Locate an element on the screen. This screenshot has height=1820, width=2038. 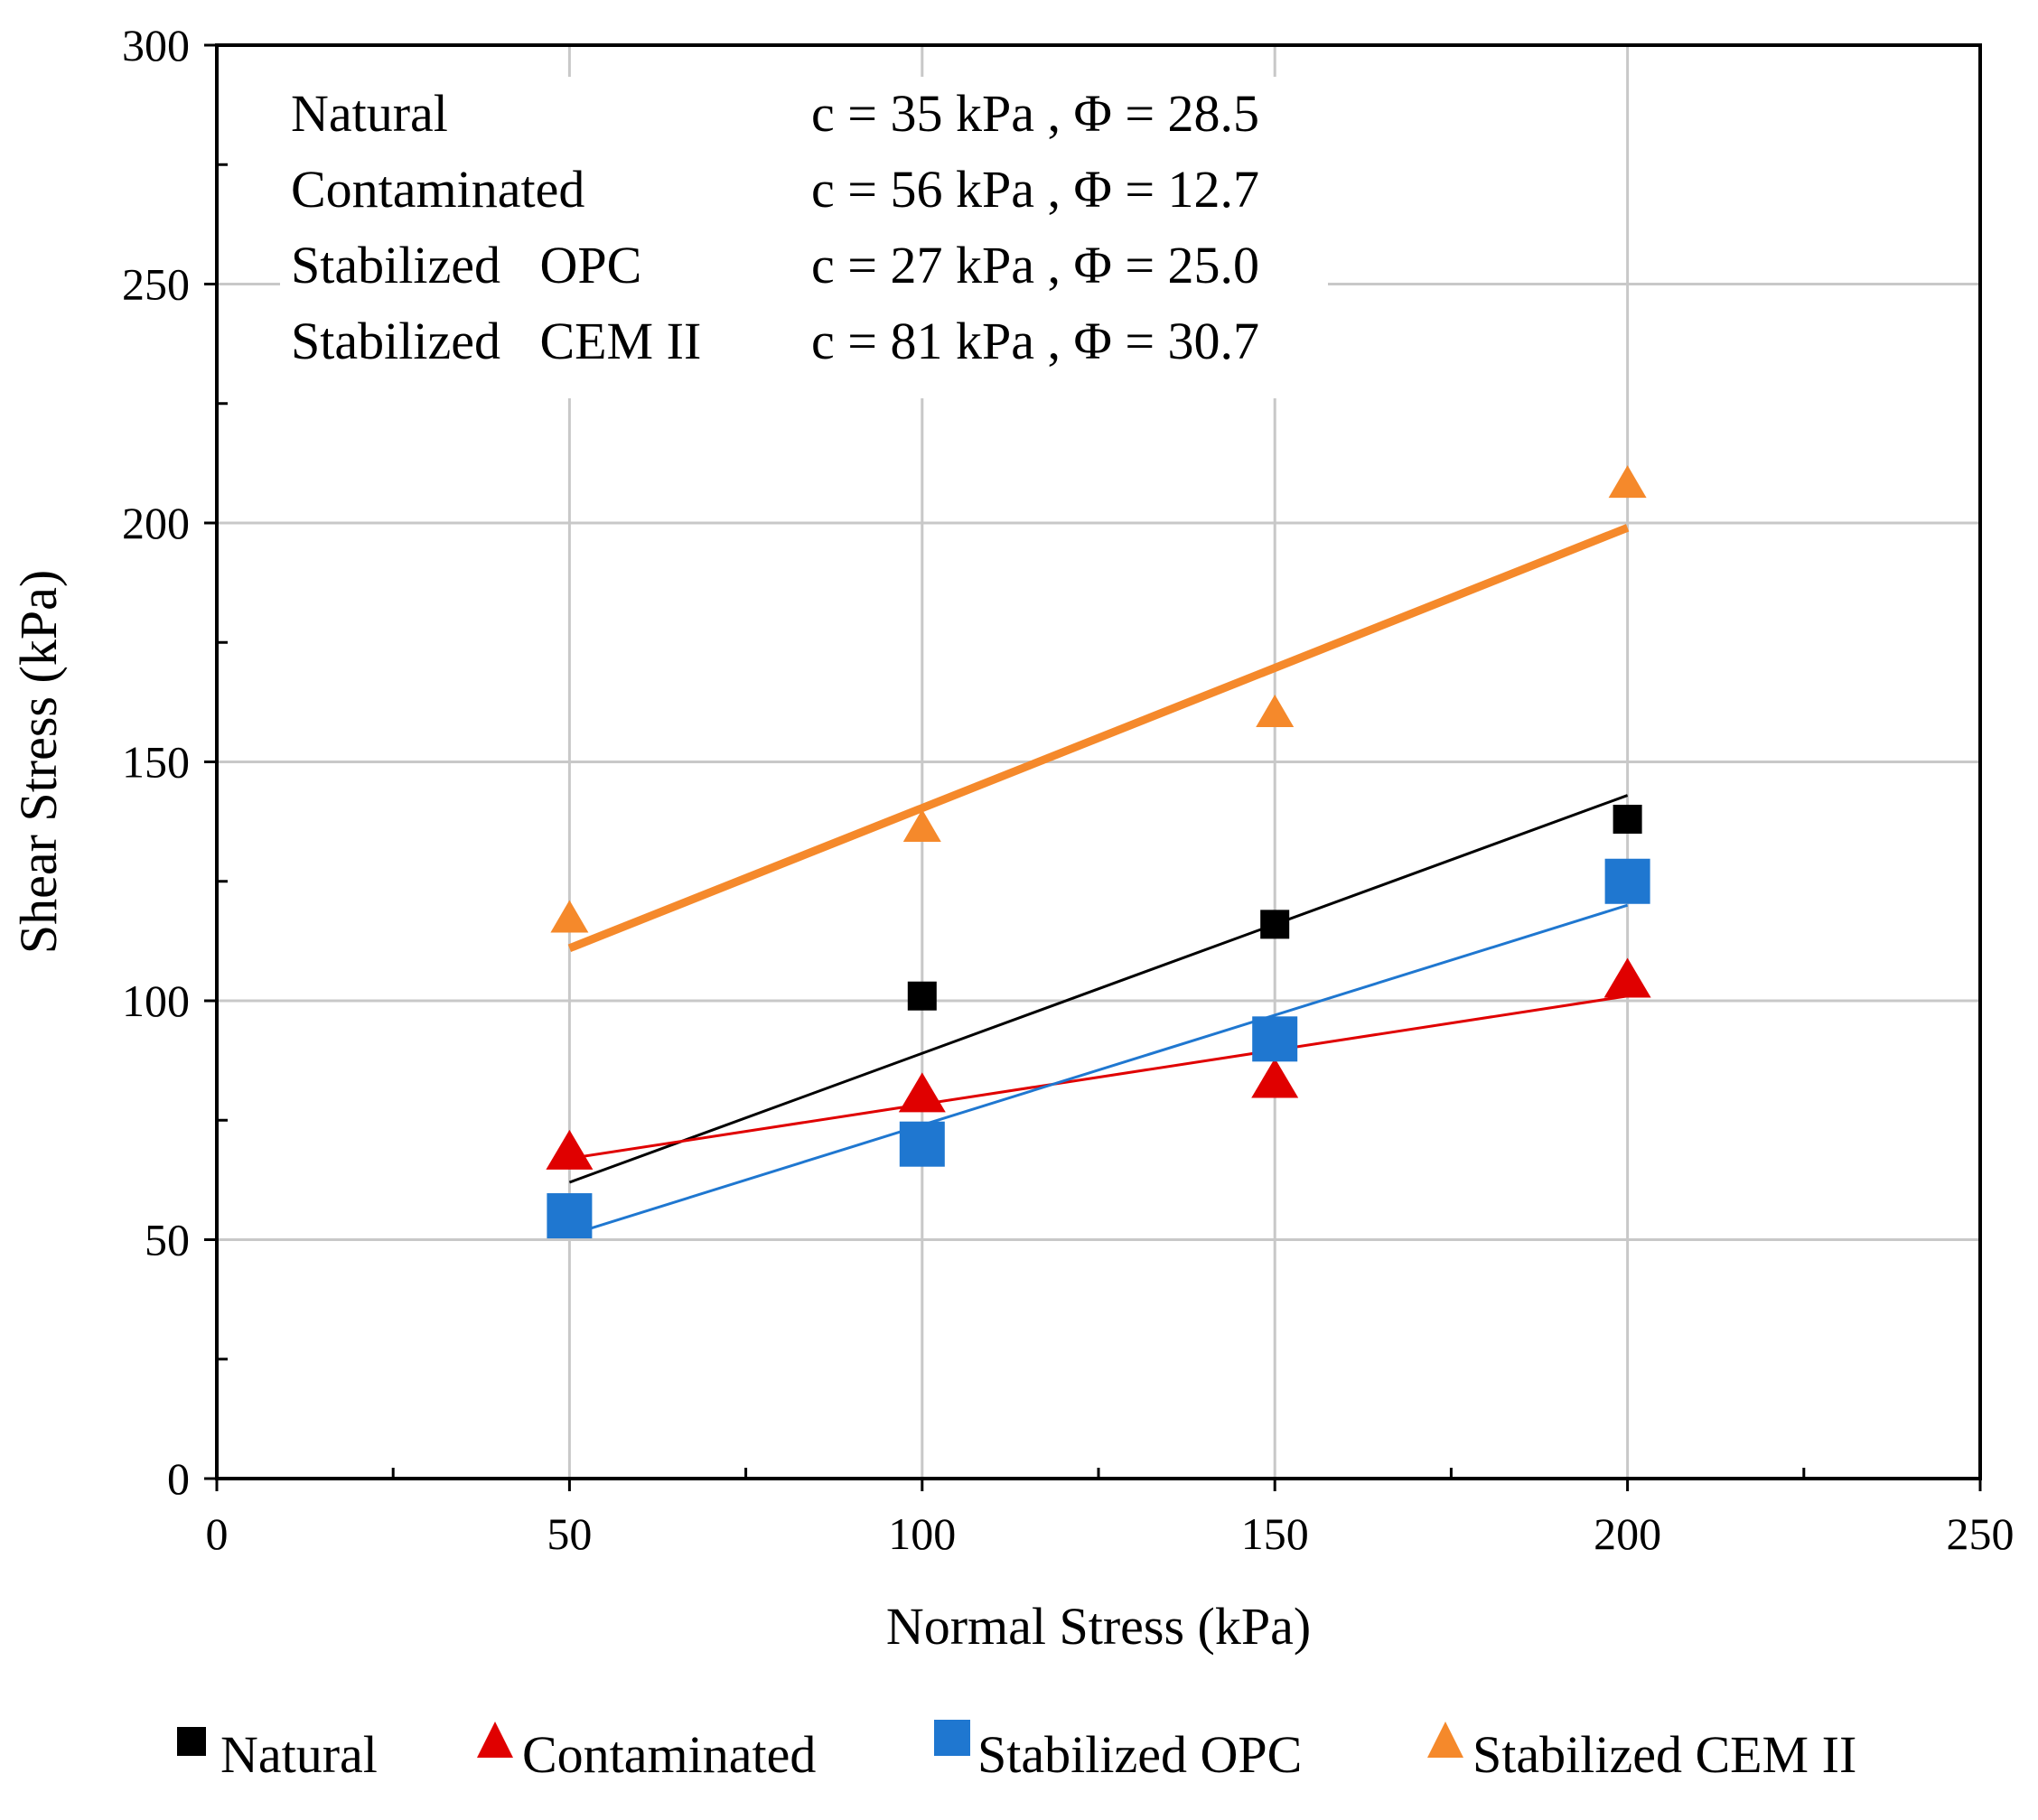
y-tick-label: 300 is located at coordinates (156, 45).